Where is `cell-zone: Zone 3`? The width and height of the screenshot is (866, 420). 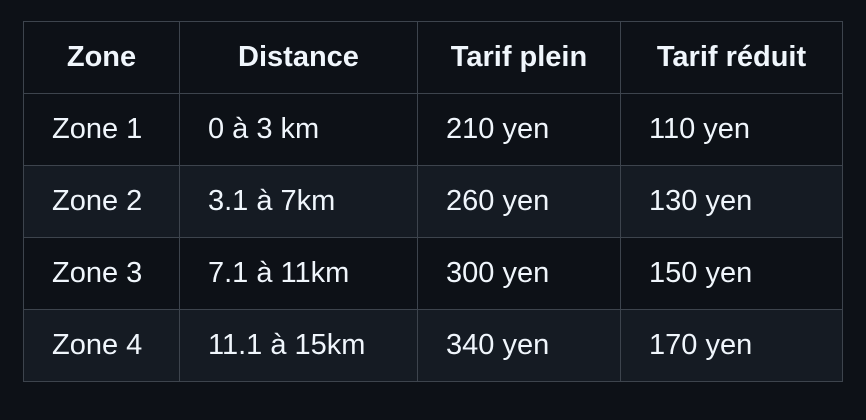 cell-zone: Zone 3 is located at coordinates (101, 273).